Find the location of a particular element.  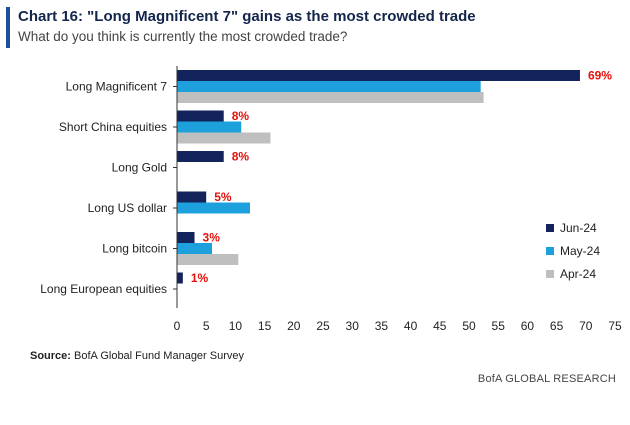

data-label: 1% is located at coordinates (200, 278).